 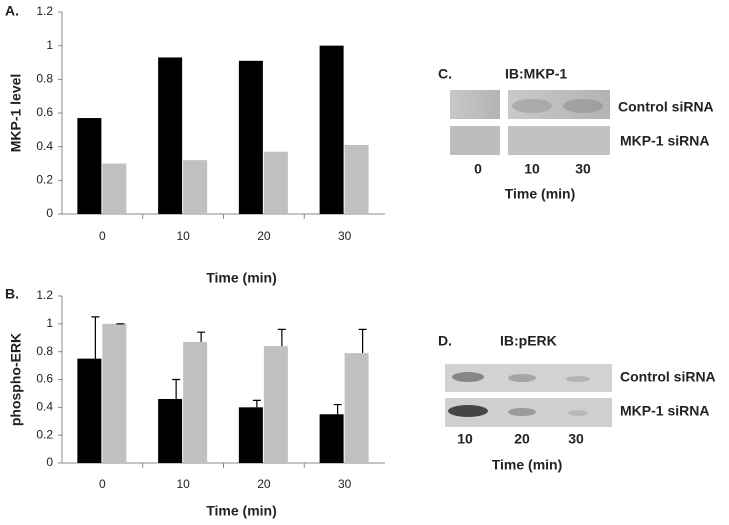 I want to click on blot-title: IB:MKP-1, so click(x=536, y=74).